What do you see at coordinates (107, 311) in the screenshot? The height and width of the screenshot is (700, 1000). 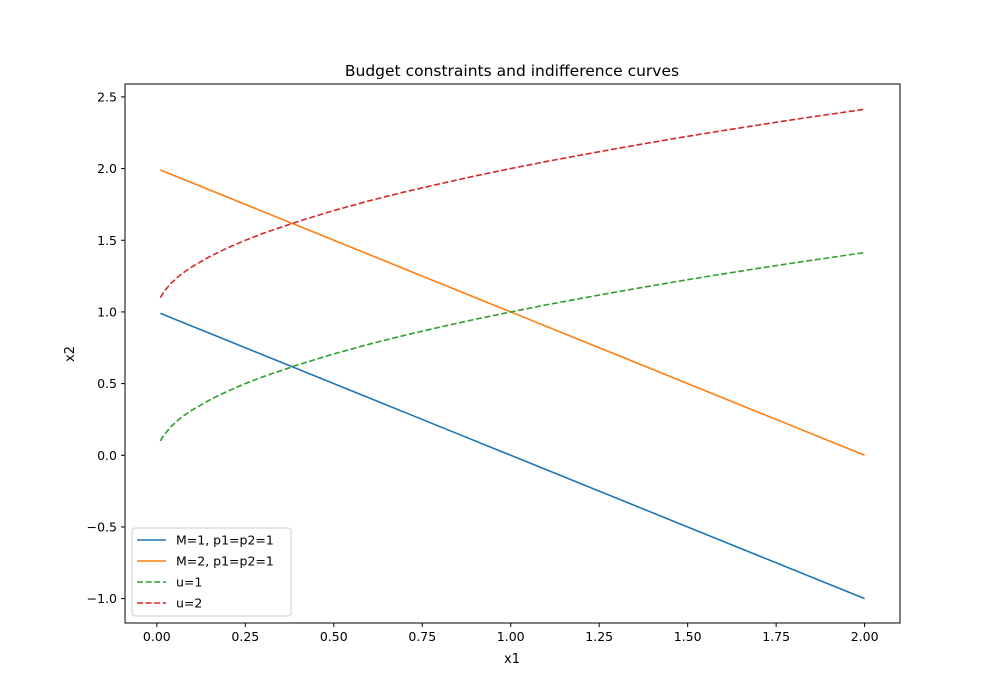 I see `y-tick-label: 1.0` at bounding box center [107, 311].